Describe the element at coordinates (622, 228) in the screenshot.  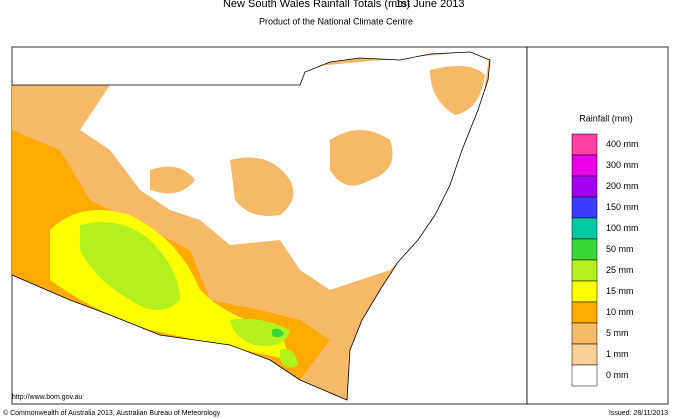
I see `legend-label: 100 mm` at that location.